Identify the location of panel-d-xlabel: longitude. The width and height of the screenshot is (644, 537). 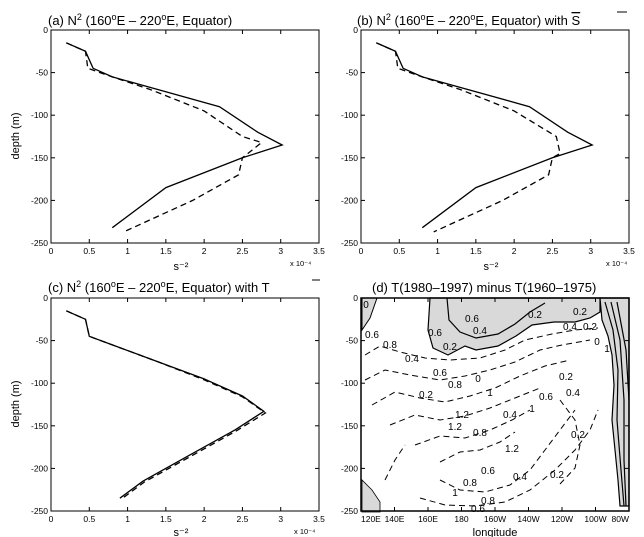
(495, 532).